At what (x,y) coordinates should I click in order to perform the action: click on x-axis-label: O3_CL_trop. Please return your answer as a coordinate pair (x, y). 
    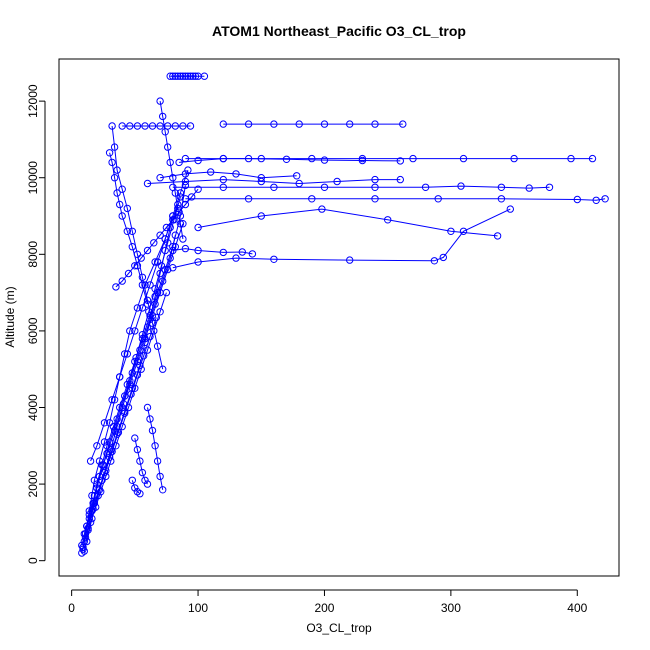
    Looking at the image, I should click on (339, 628).